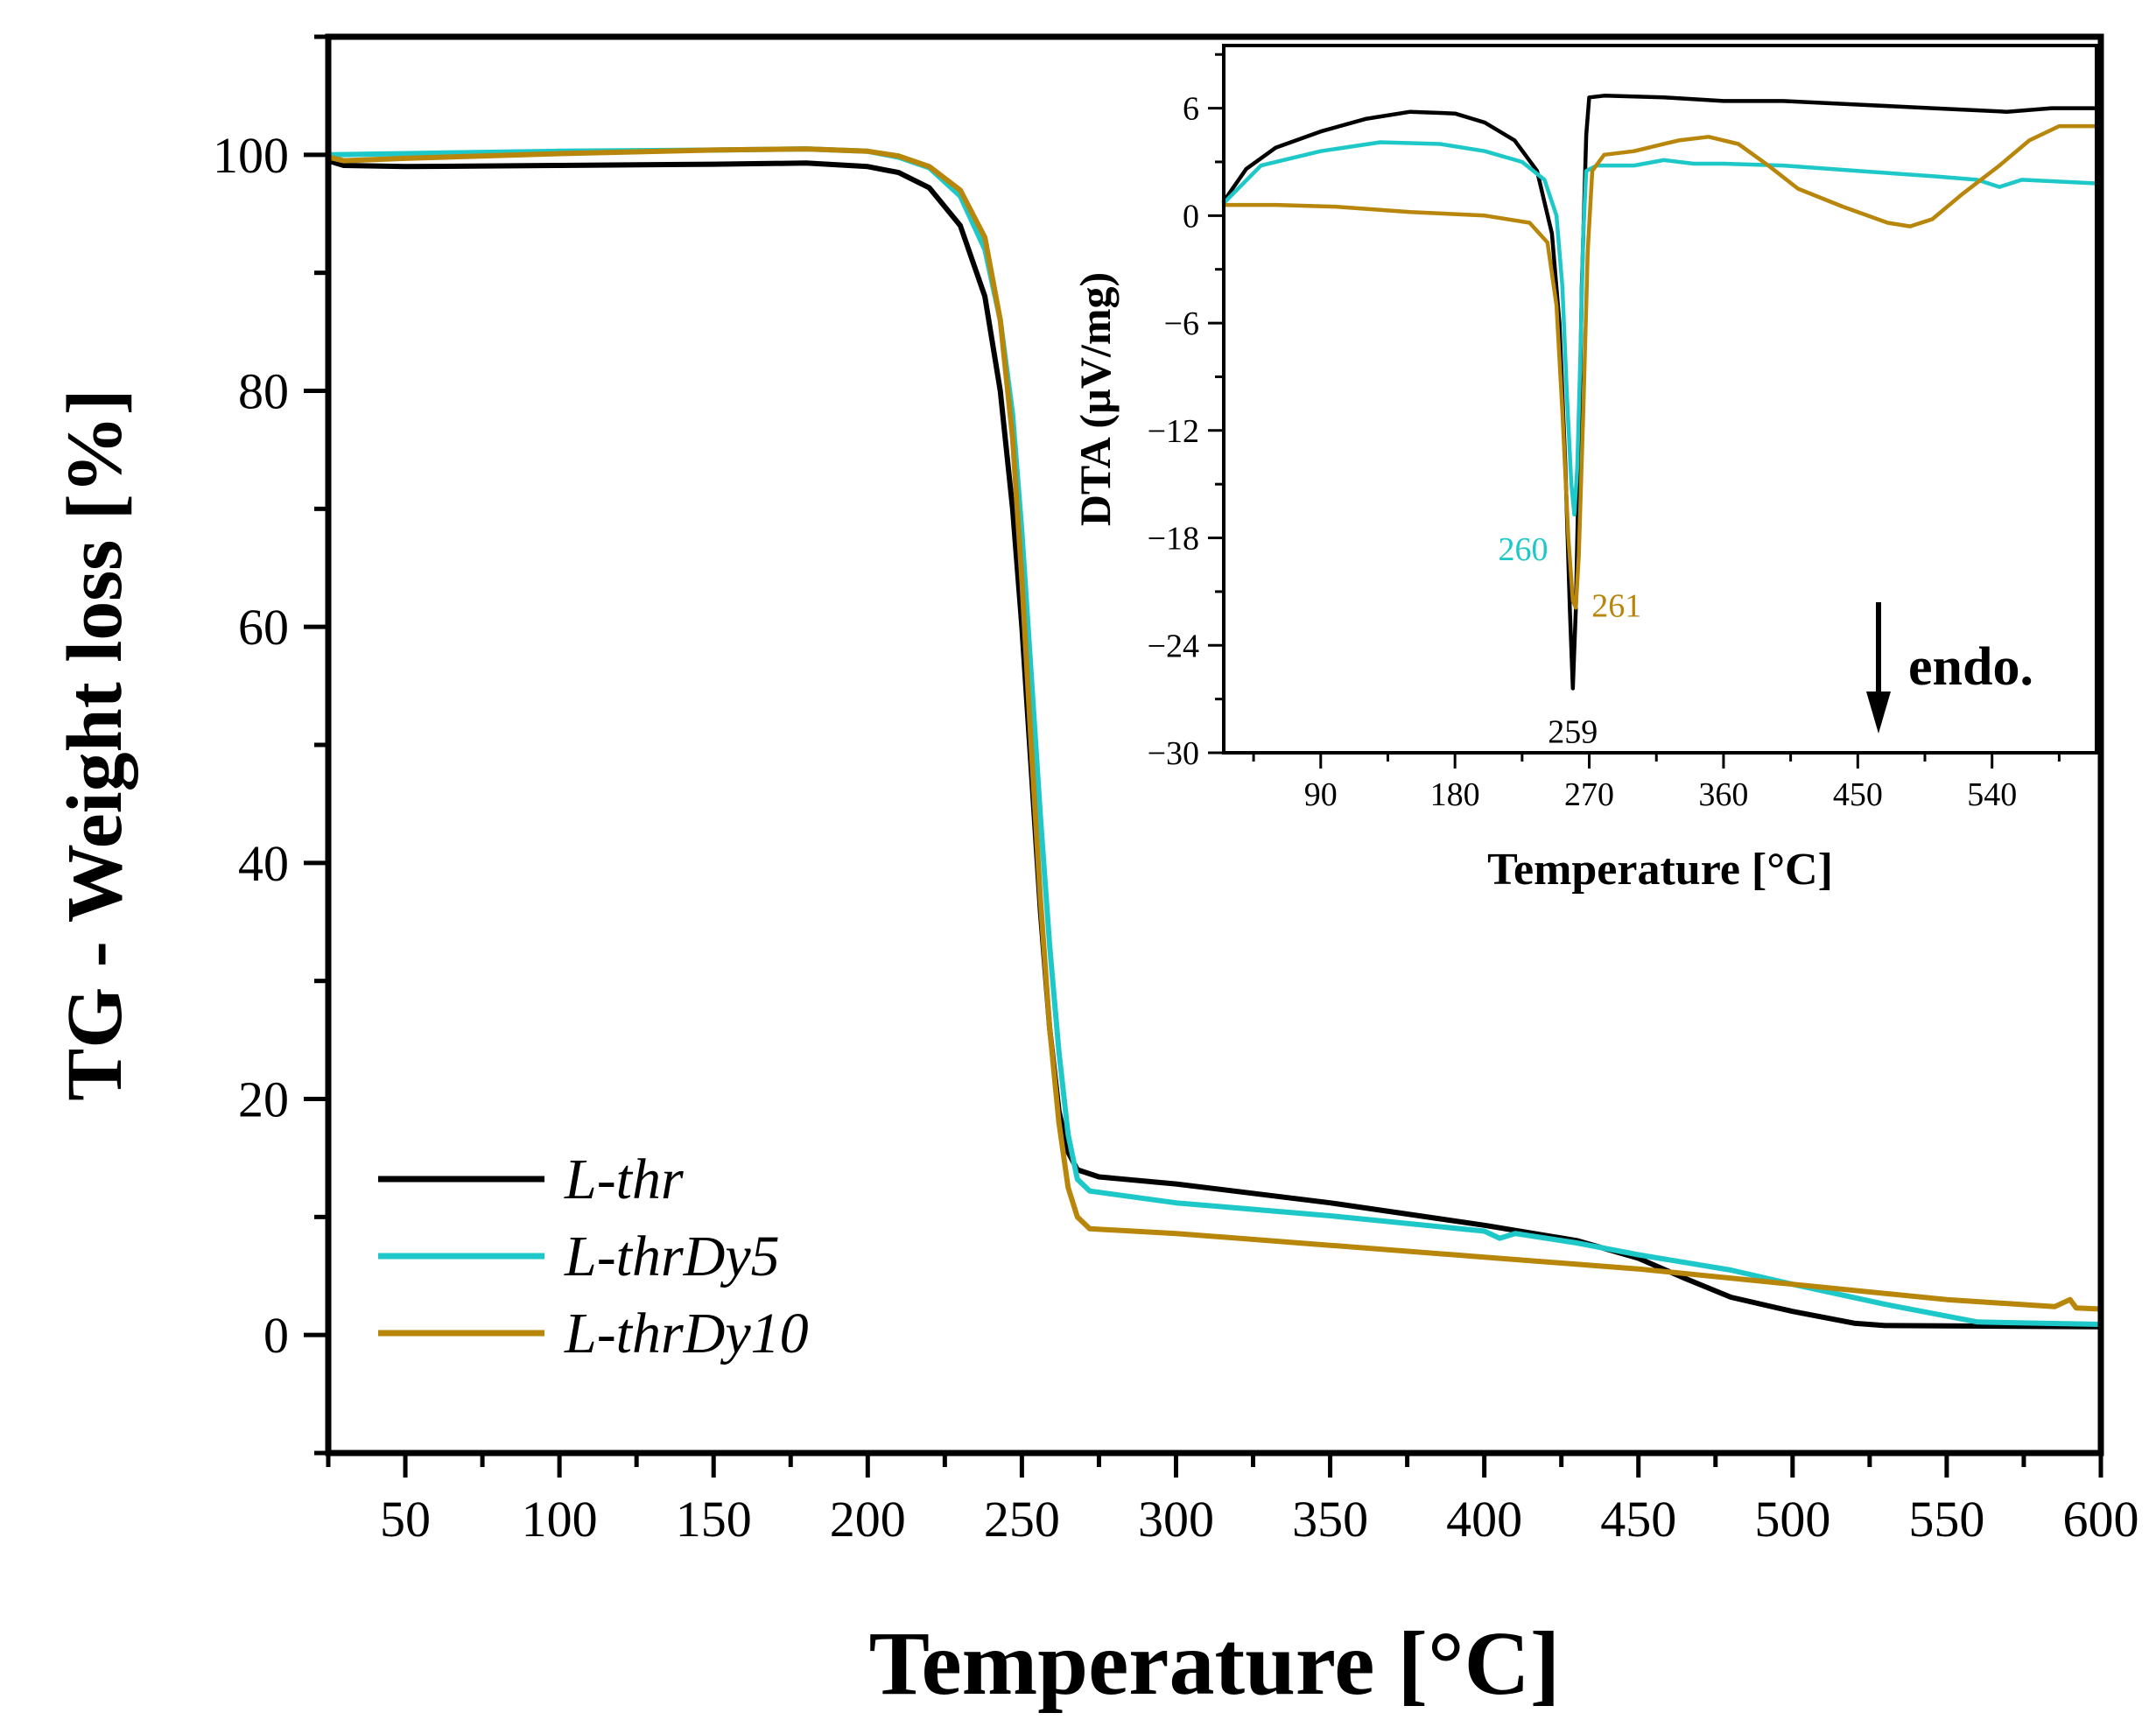 The height and width of the screenshot is (1734, 2156). Describe the element at coordinates (1173, 539) in the screenshot. I see `inset-y-tick-label: −18` at that location.